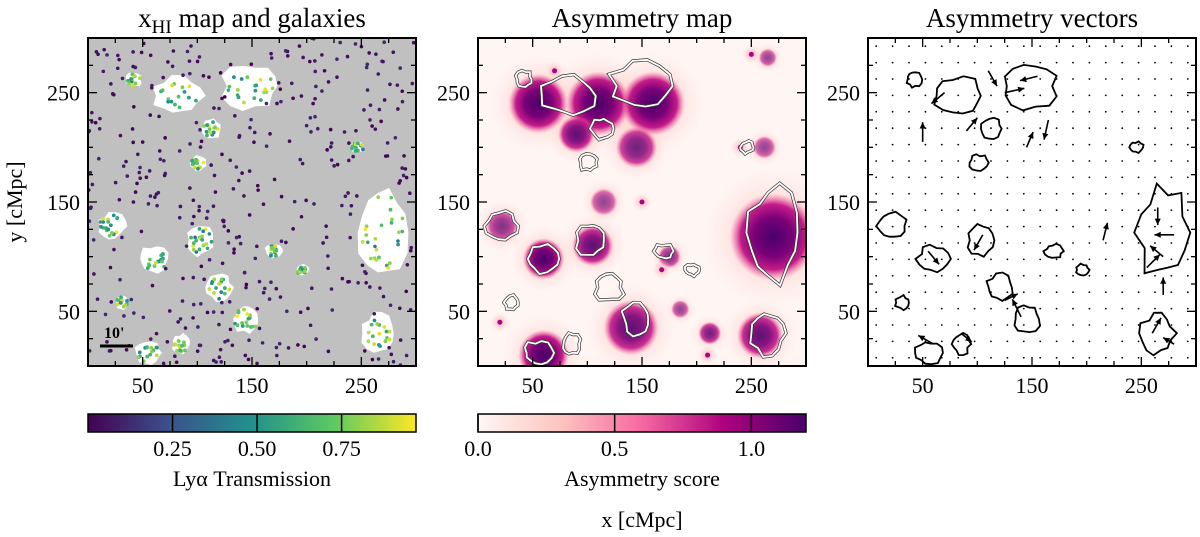 This screenshot has height=537, width=1200. I want to click on y-tick-label: 150, so click(453, 202).